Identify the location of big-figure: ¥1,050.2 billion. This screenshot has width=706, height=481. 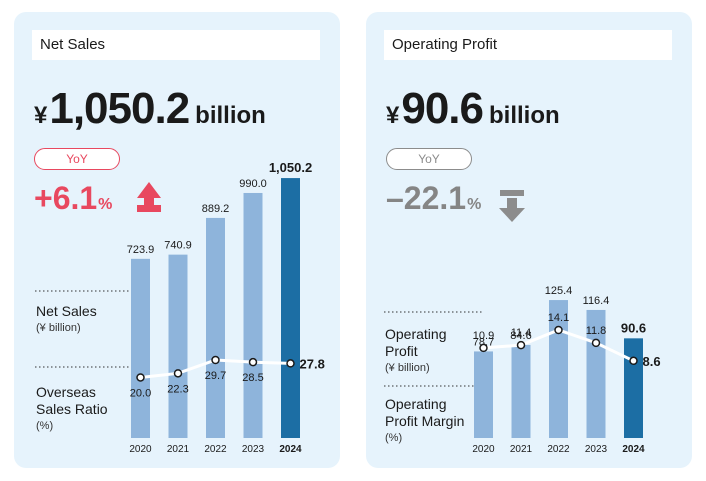
(150, 109).